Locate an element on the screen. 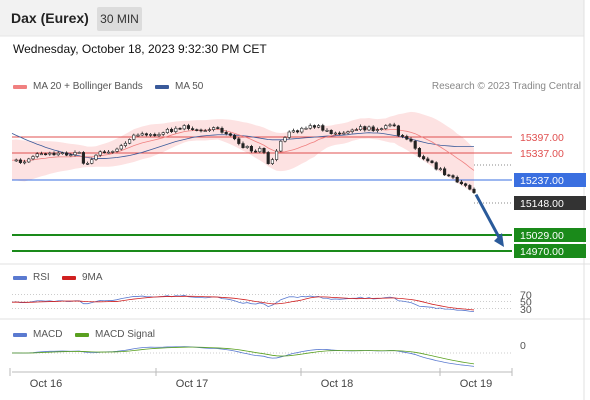 The image size is (590, 400). ma20-label: MA 20 + Bollinger Bands is located at coordinates (88, 86).